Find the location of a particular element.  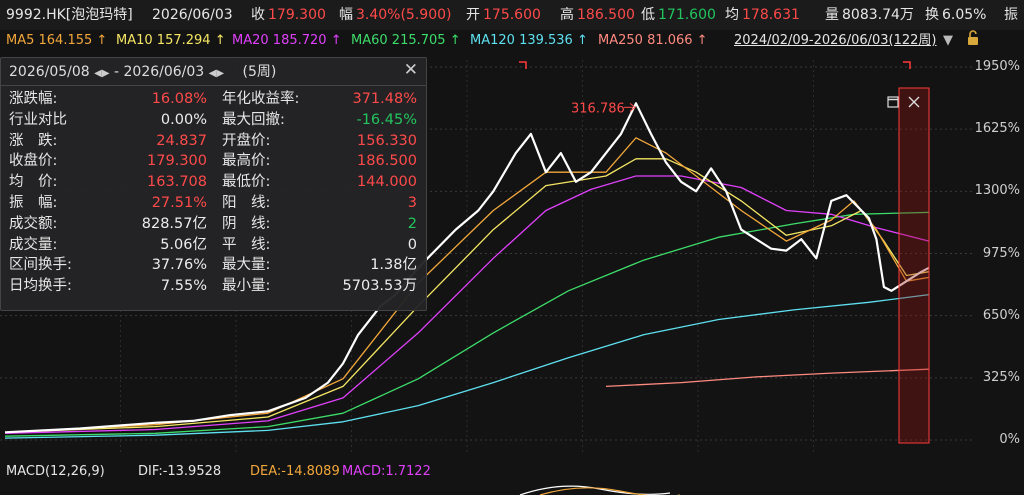

ma5-legend: MA5 164.155 ↑ is located at coordinates (56, 41).